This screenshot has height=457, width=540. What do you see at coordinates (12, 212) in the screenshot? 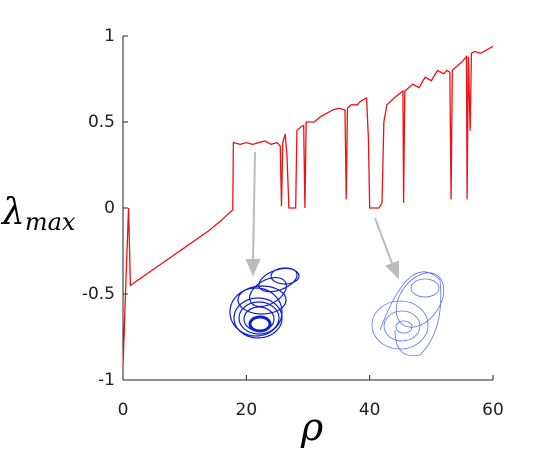
I see `y-axis-label-main: λ` at bounding box center [12, 212].